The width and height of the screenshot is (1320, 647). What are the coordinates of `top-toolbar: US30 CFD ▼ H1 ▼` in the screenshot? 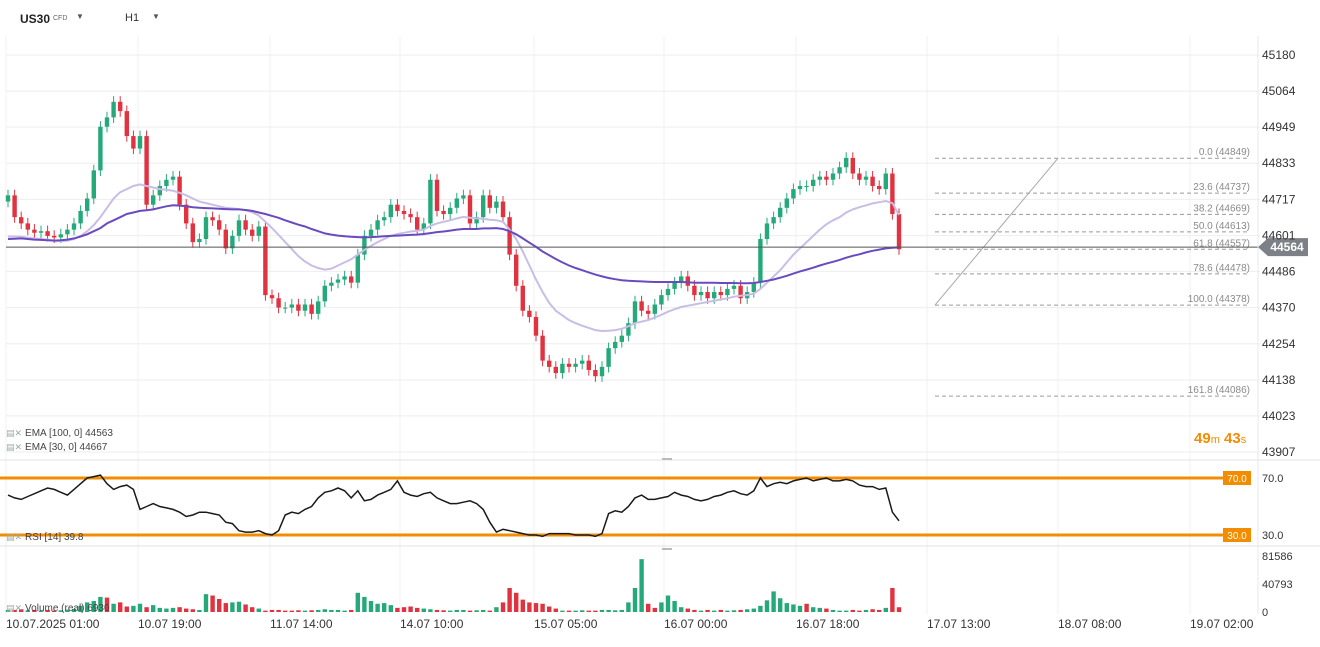 It's located at (660, 18).